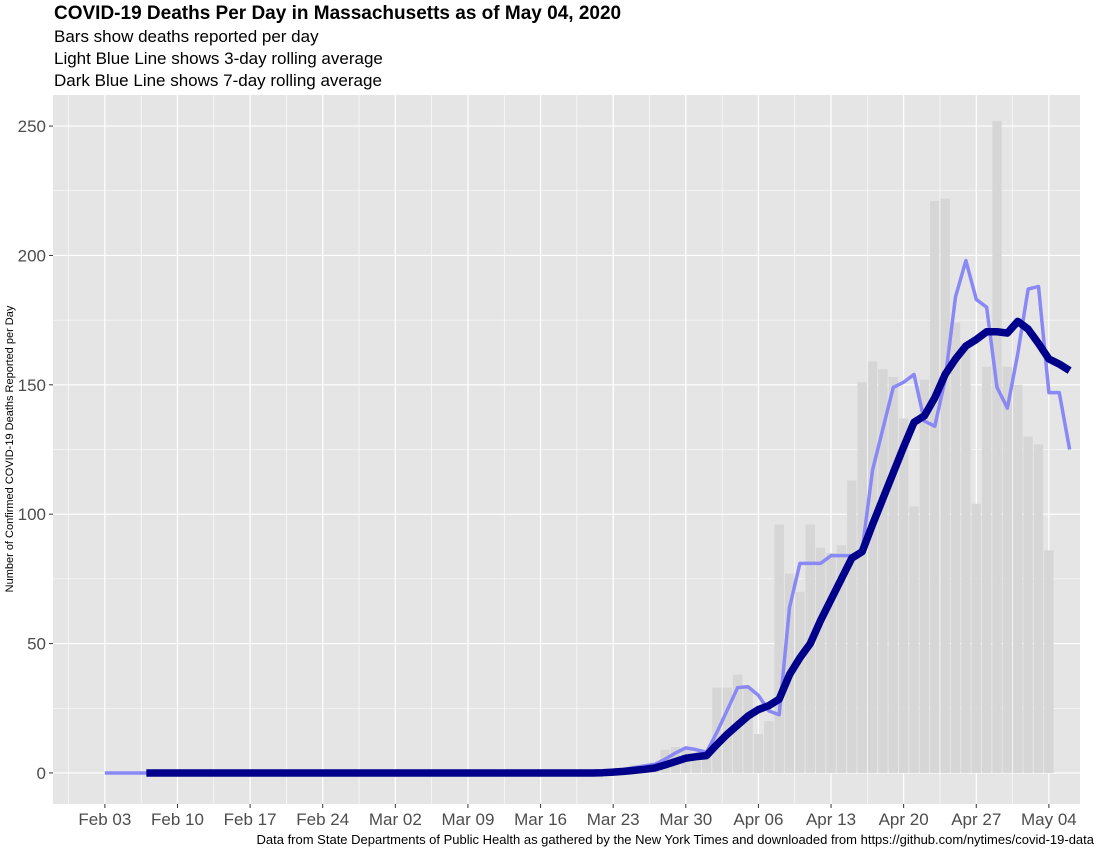 The height and width of the screenshot is (850, 1100). I want to click on x-tick-label: Mar 09, so click(467, 819).